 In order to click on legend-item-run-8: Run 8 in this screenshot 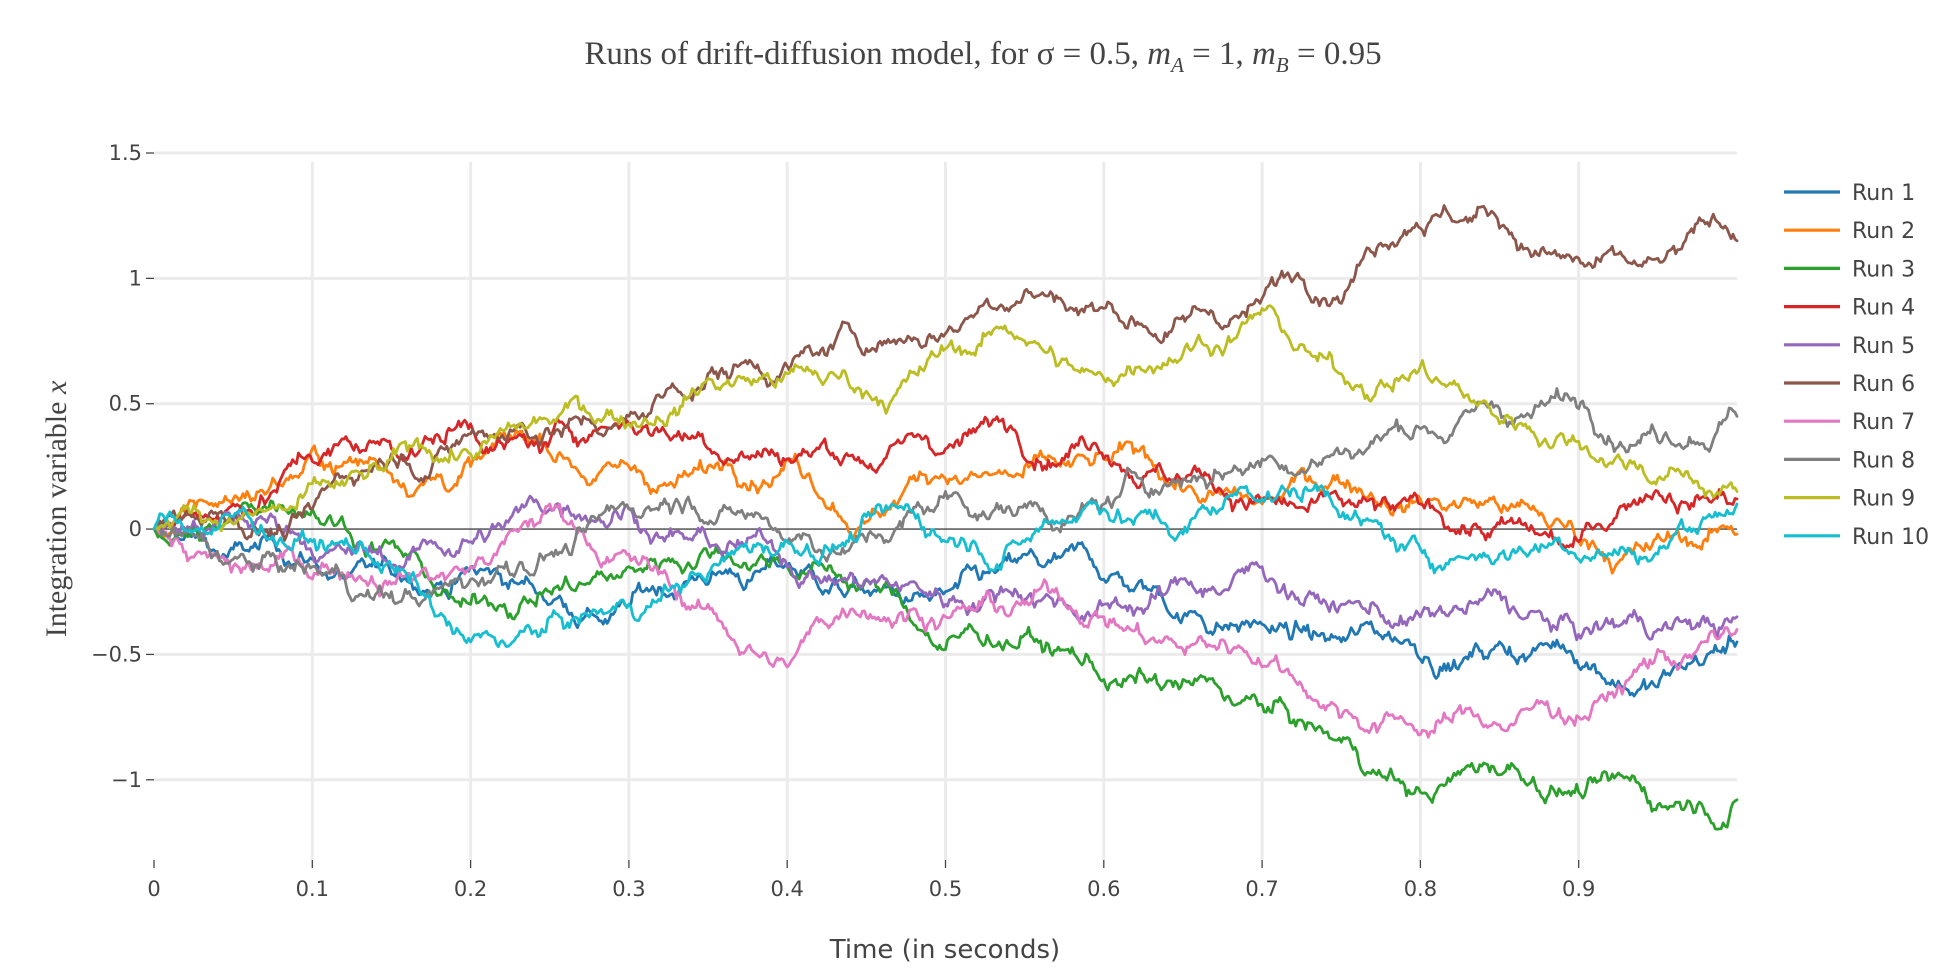, I will do `click(1849, 460)`.